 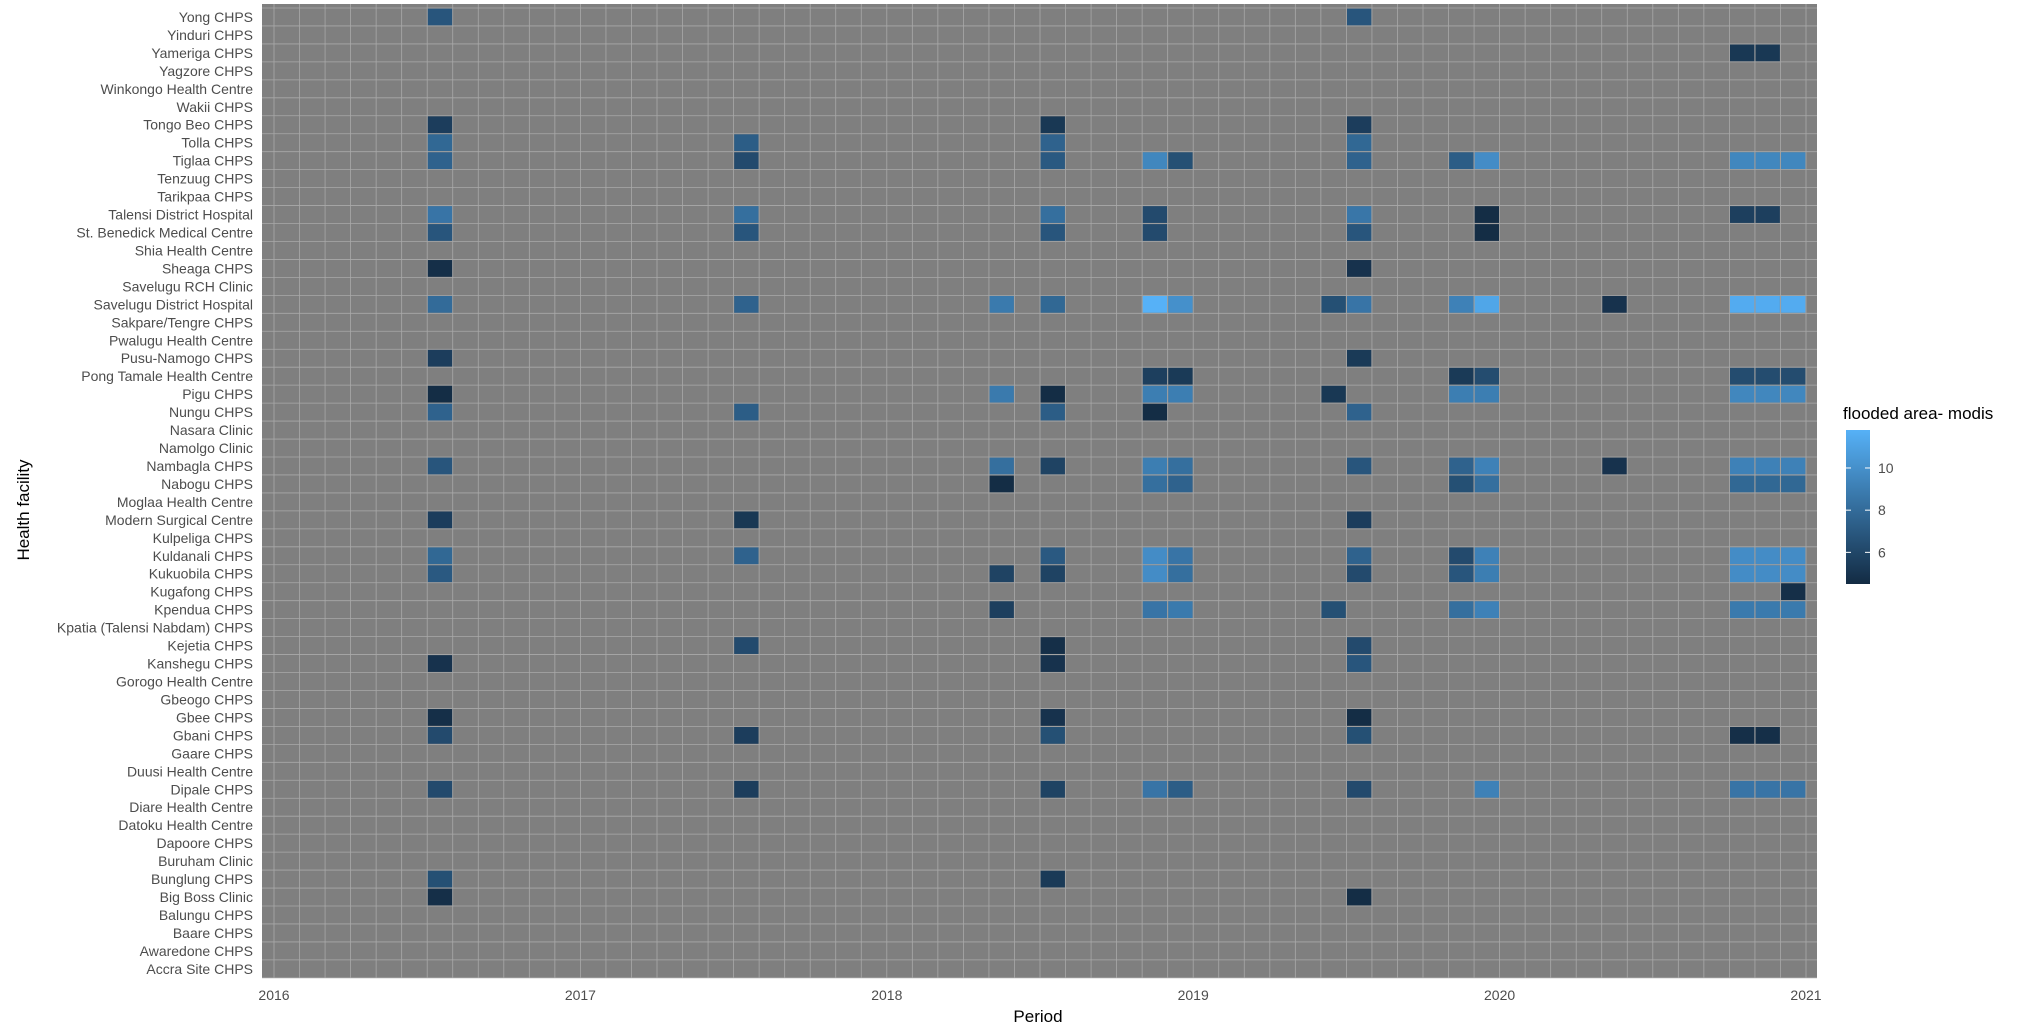 I want to click on y-tick-label: Yong CHPS, so click(x=216, y=17).